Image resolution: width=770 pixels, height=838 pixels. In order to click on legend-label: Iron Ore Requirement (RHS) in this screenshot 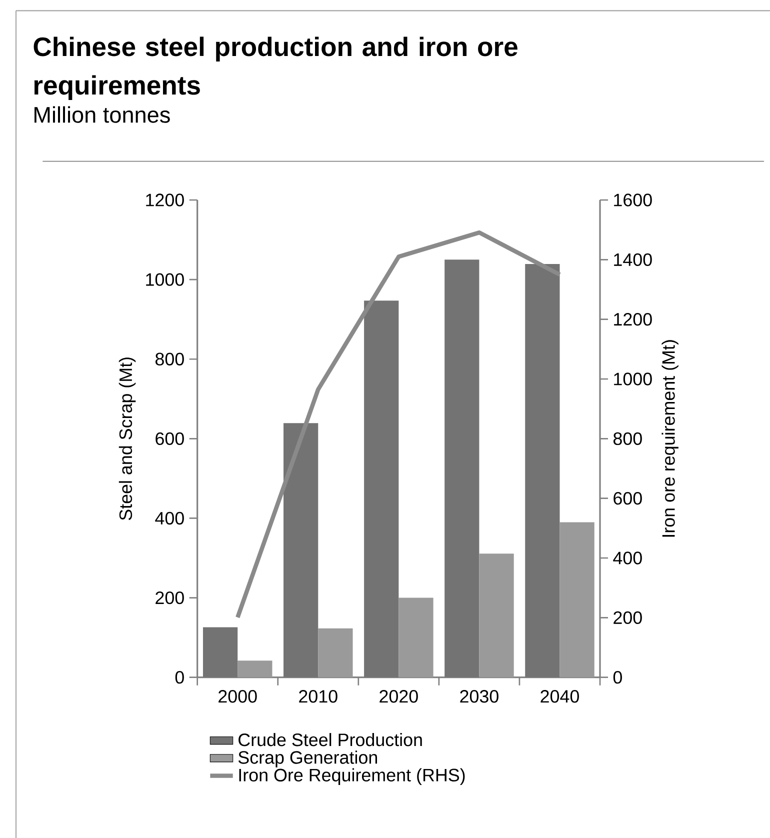, I will do `click(352, 777)`.